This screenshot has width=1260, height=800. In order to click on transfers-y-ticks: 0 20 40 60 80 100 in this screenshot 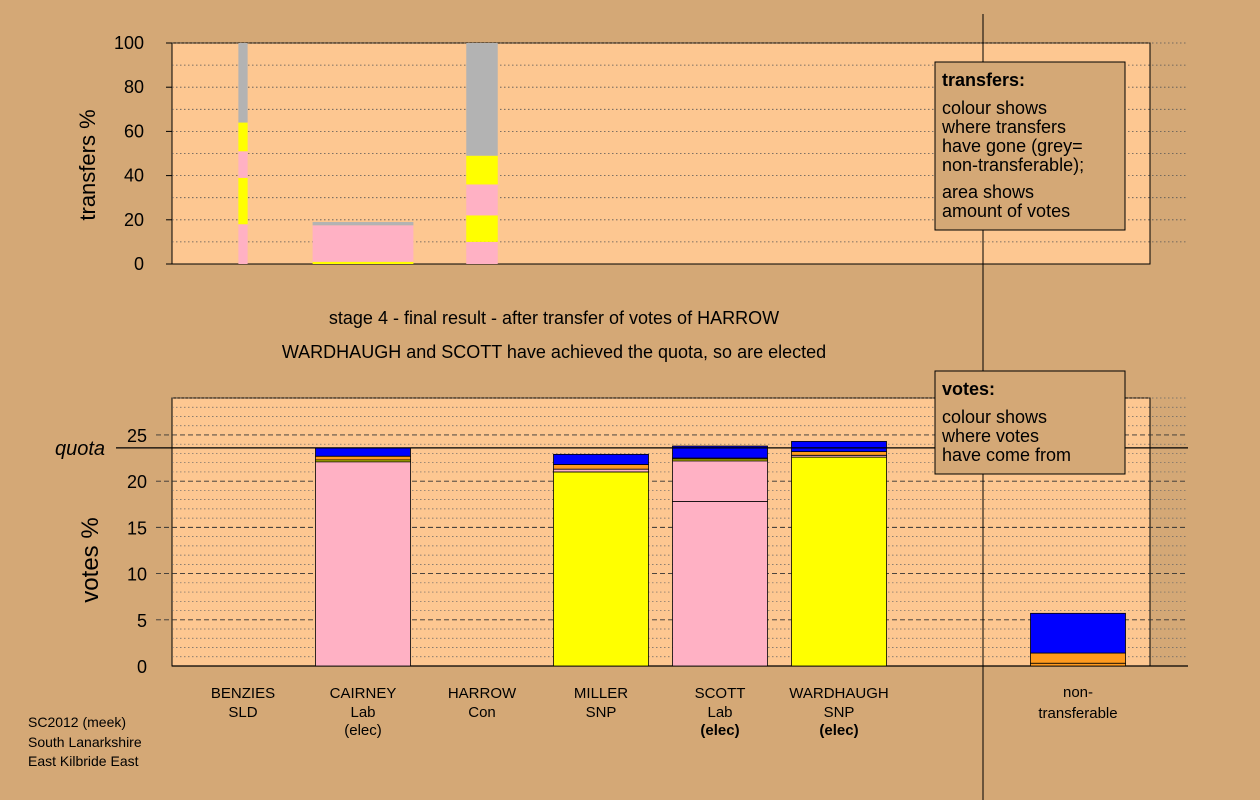, I will do `click(143, 153)`.